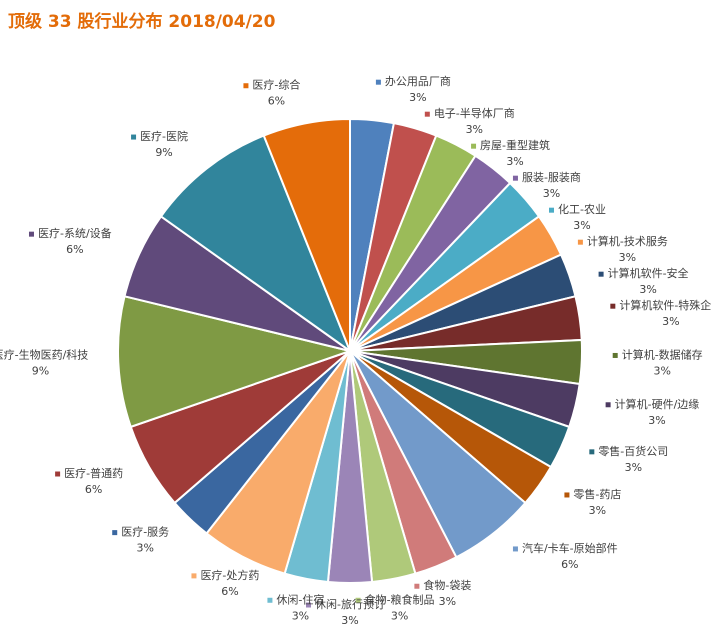  What do you see at coordinates (300, 599) in the screenshot?
I see `data-label: 休闲-住宿` at bounding box center [300, 599].